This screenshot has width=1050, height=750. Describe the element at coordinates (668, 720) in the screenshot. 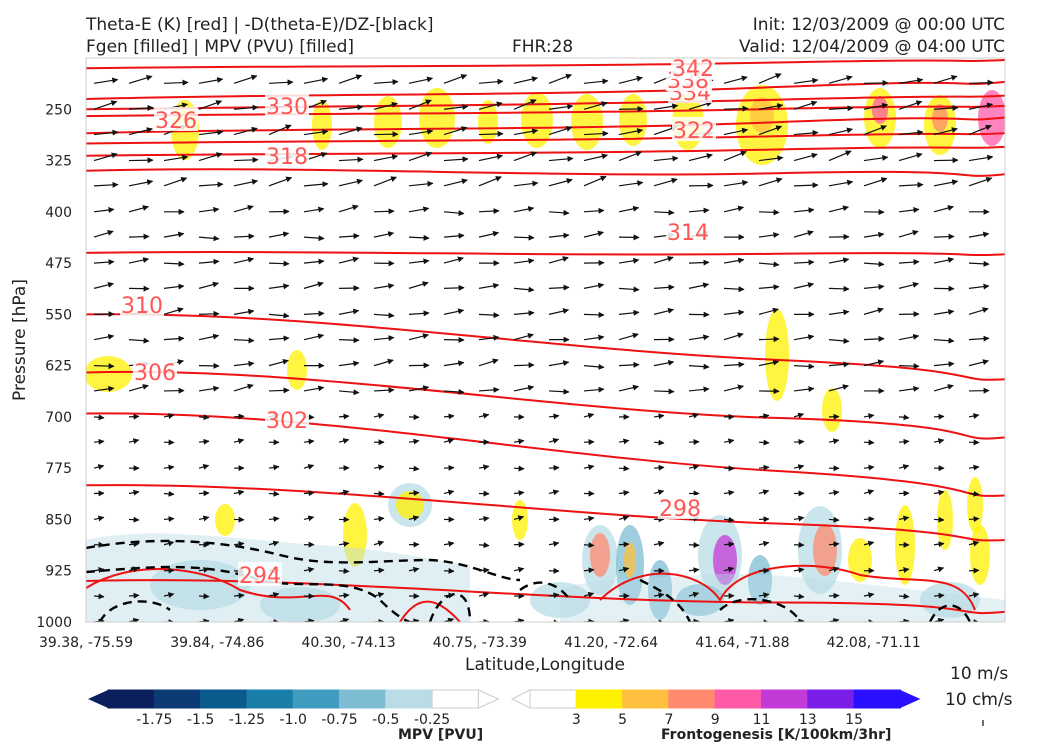

I see `fgen-colorbar-tick: 7` at that location.